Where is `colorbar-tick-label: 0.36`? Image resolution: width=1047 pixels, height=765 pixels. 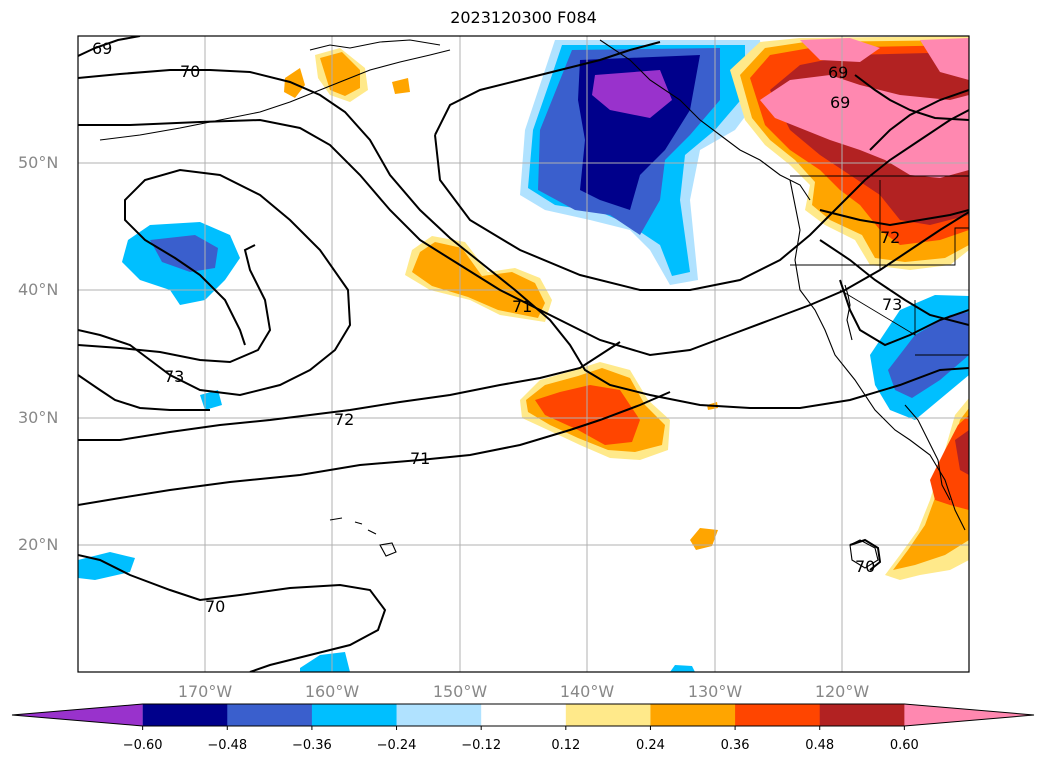 colorbar-tick-label: 0.36 is located at coordinates (735, 745).